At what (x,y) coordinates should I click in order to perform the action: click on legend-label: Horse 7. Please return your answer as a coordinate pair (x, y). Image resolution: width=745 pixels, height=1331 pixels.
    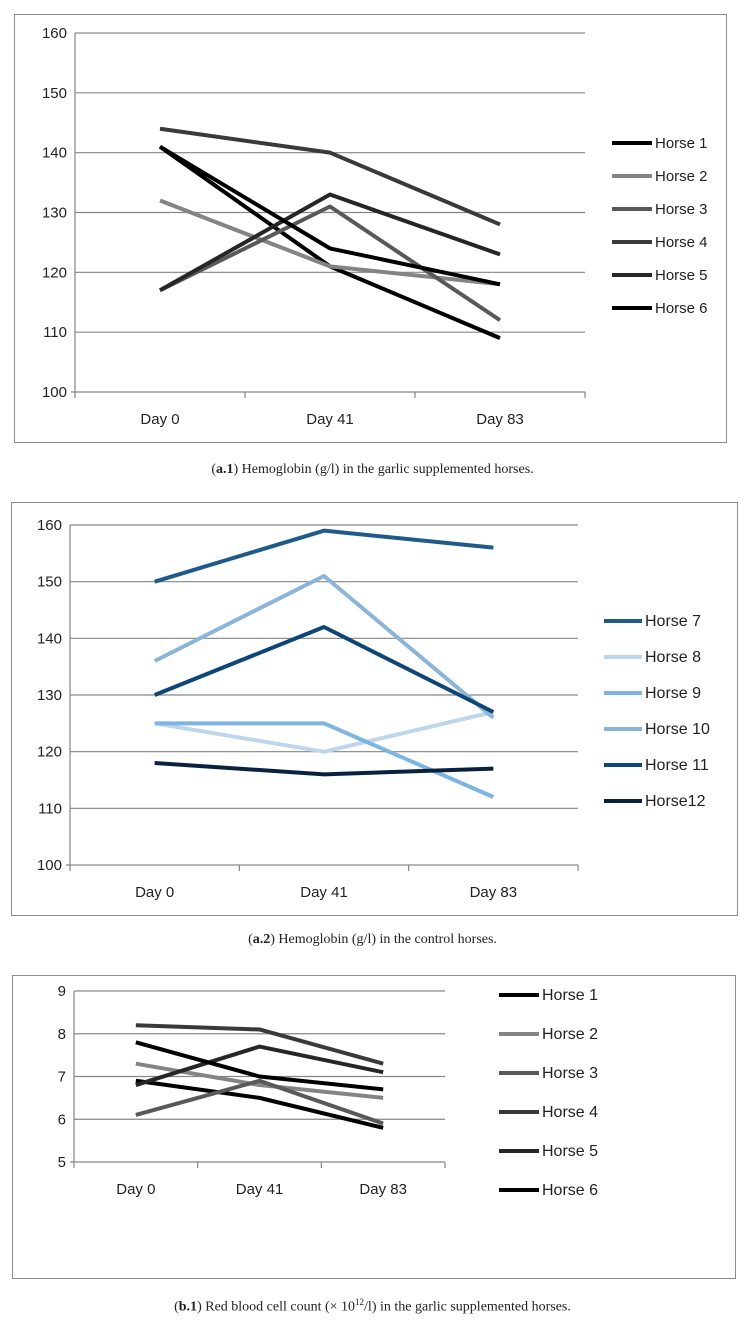
    Looking at the image, I should click on (673, 621).